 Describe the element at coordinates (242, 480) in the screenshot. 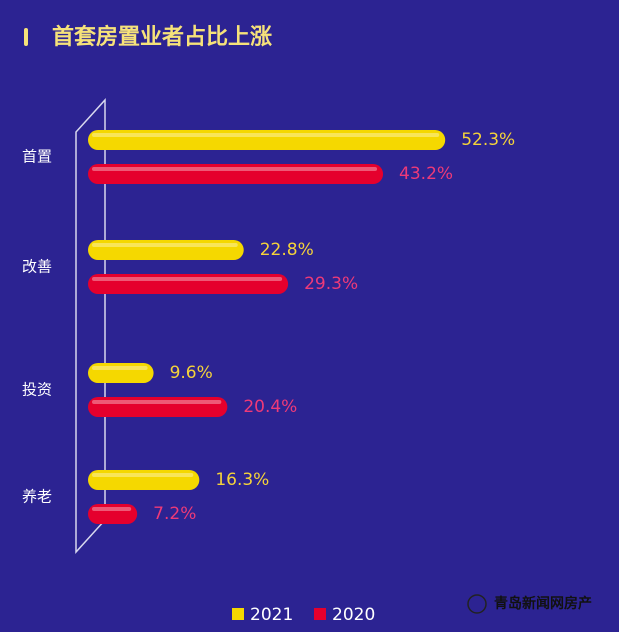

I see `value-label: 16.3%` at that location.